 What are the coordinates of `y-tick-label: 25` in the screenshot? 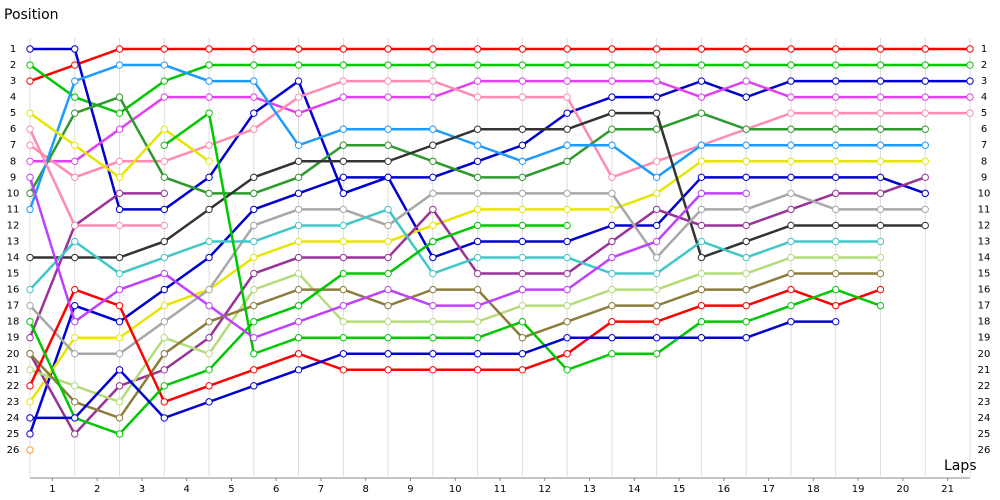 It's located at (13, 434).